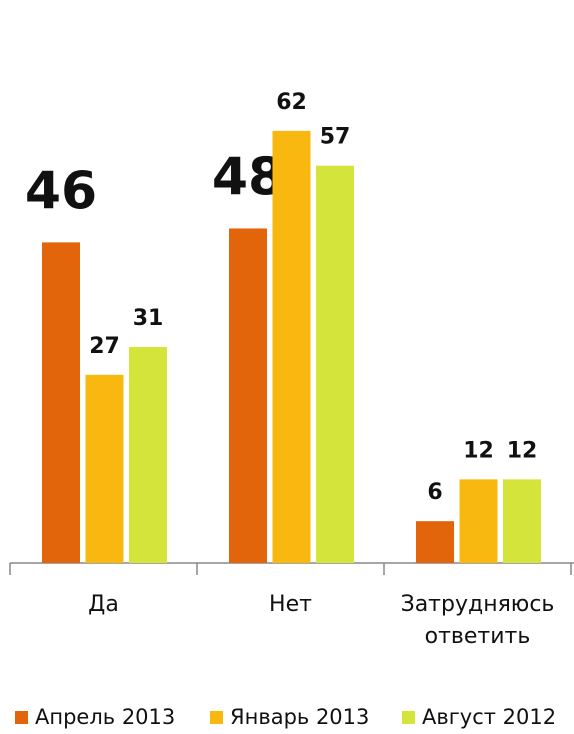 Image resolution: width=574 pixels, height=734 pixels. What do you see at coordinates (489, 717) in the screenshot?
I see `legend-label: Август 2012` at bounding box center [489, 717].